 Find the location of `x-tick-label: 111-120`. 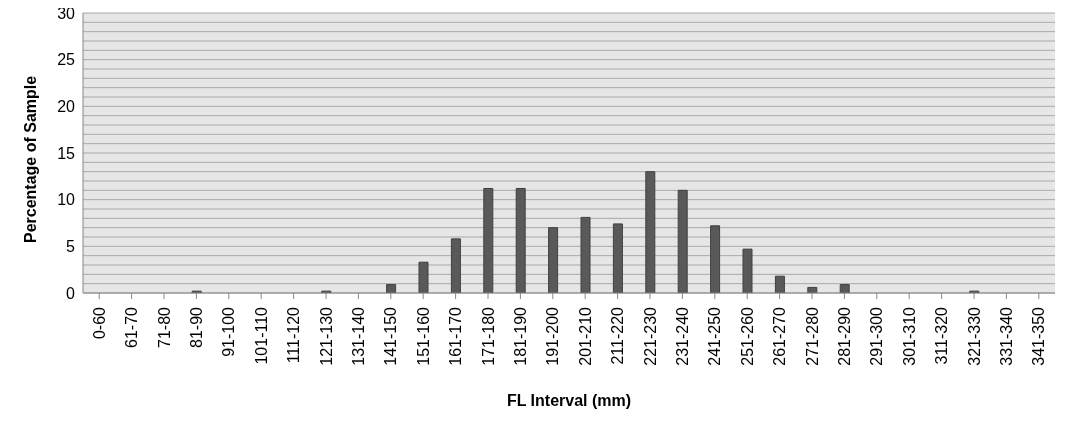

x-tick-label: 111-120 is located at coordinates (294, 335).